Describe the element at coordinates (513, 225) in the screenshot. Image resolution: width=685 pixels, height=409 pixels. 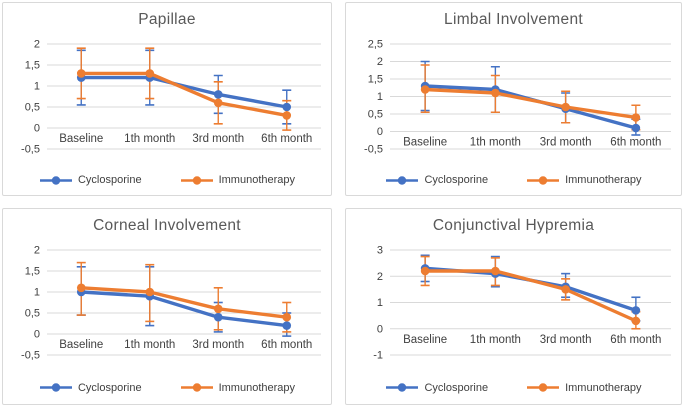
I see `chart-title: Conjunctival Hypremia` at that location.